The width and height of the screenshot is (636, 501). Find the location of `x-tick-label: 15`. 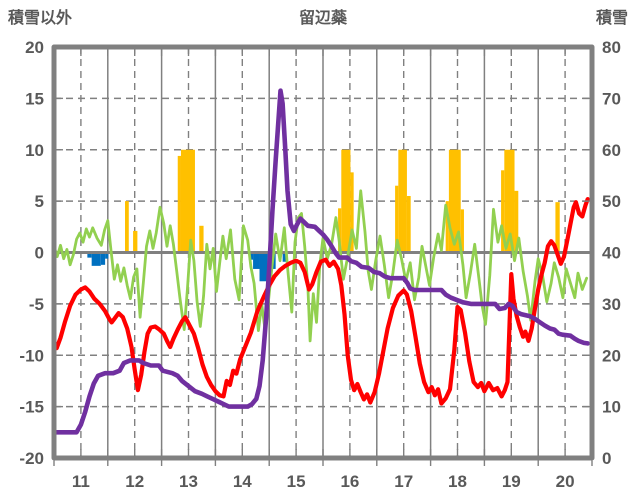

x-tick-label: 15 is located at coordinates (296, 481).